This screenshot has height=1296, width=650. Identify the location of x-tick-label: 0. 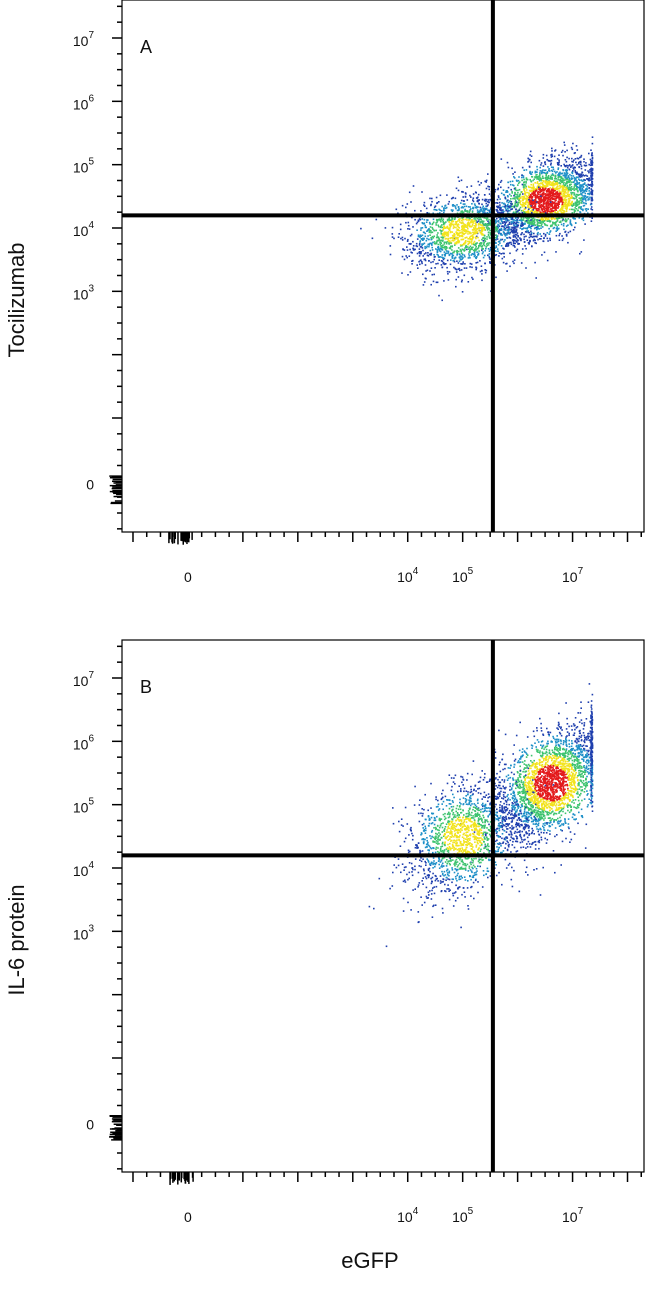
(188, 577).